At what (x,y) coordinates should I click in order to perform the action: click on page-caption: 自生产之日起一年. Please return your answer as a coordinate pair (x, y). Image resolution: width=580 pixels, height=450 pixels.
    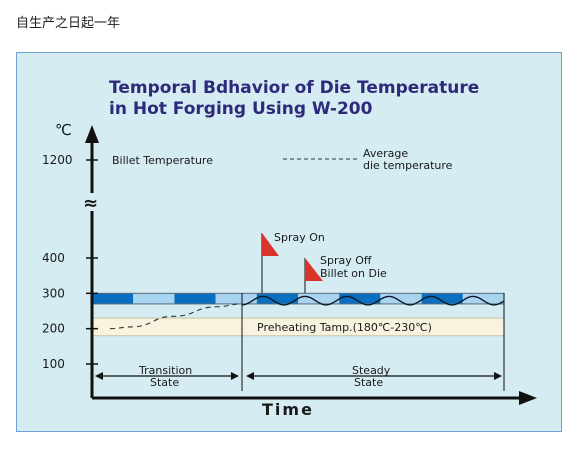
    Looking at the image, I should click on (68, 23).